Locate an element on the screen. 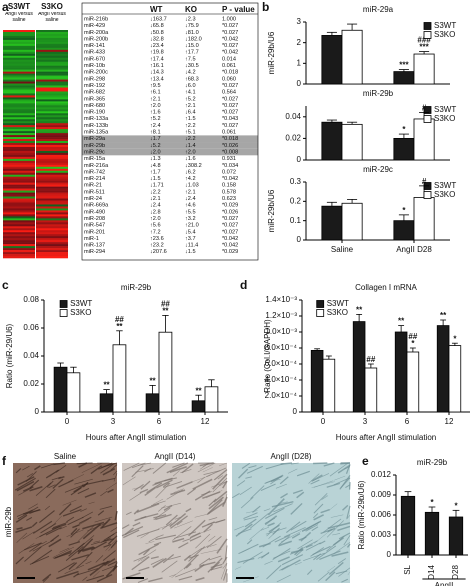  table-cell: ↓182.0 is located at coordinates (193, 39).